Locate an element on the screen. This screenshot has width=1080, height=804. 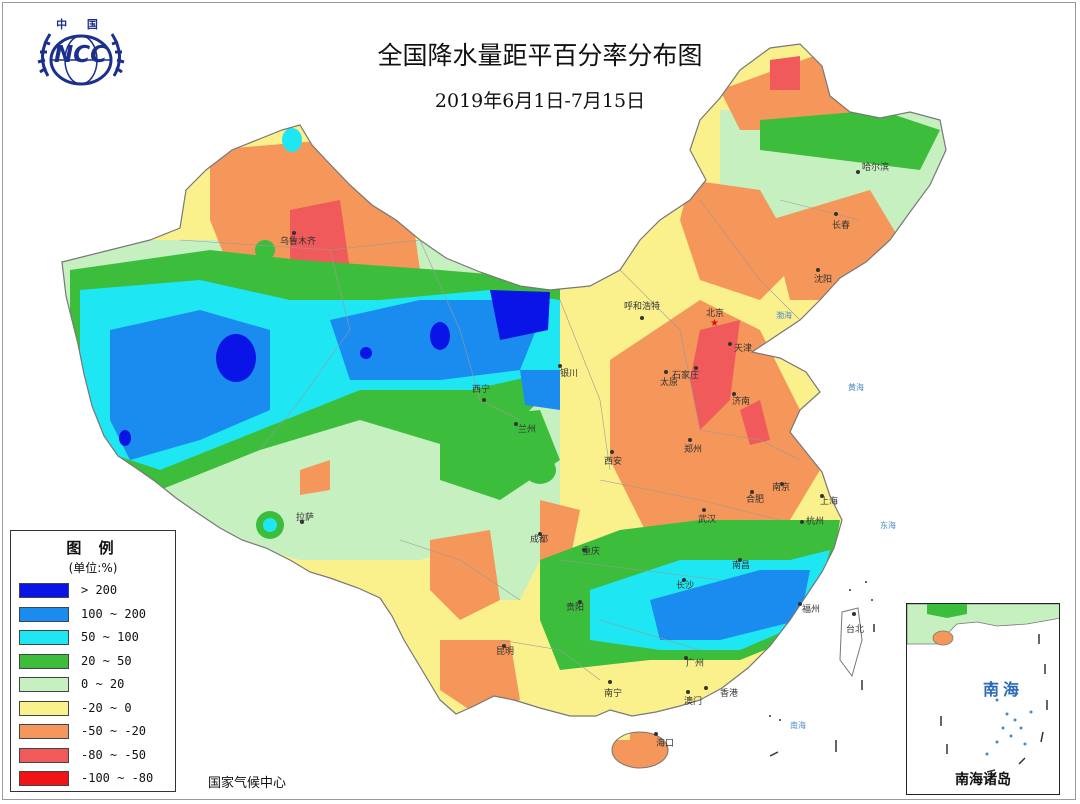
map-title: 全国降水量距平百分率分布图 is located at coordinates (540, 55).